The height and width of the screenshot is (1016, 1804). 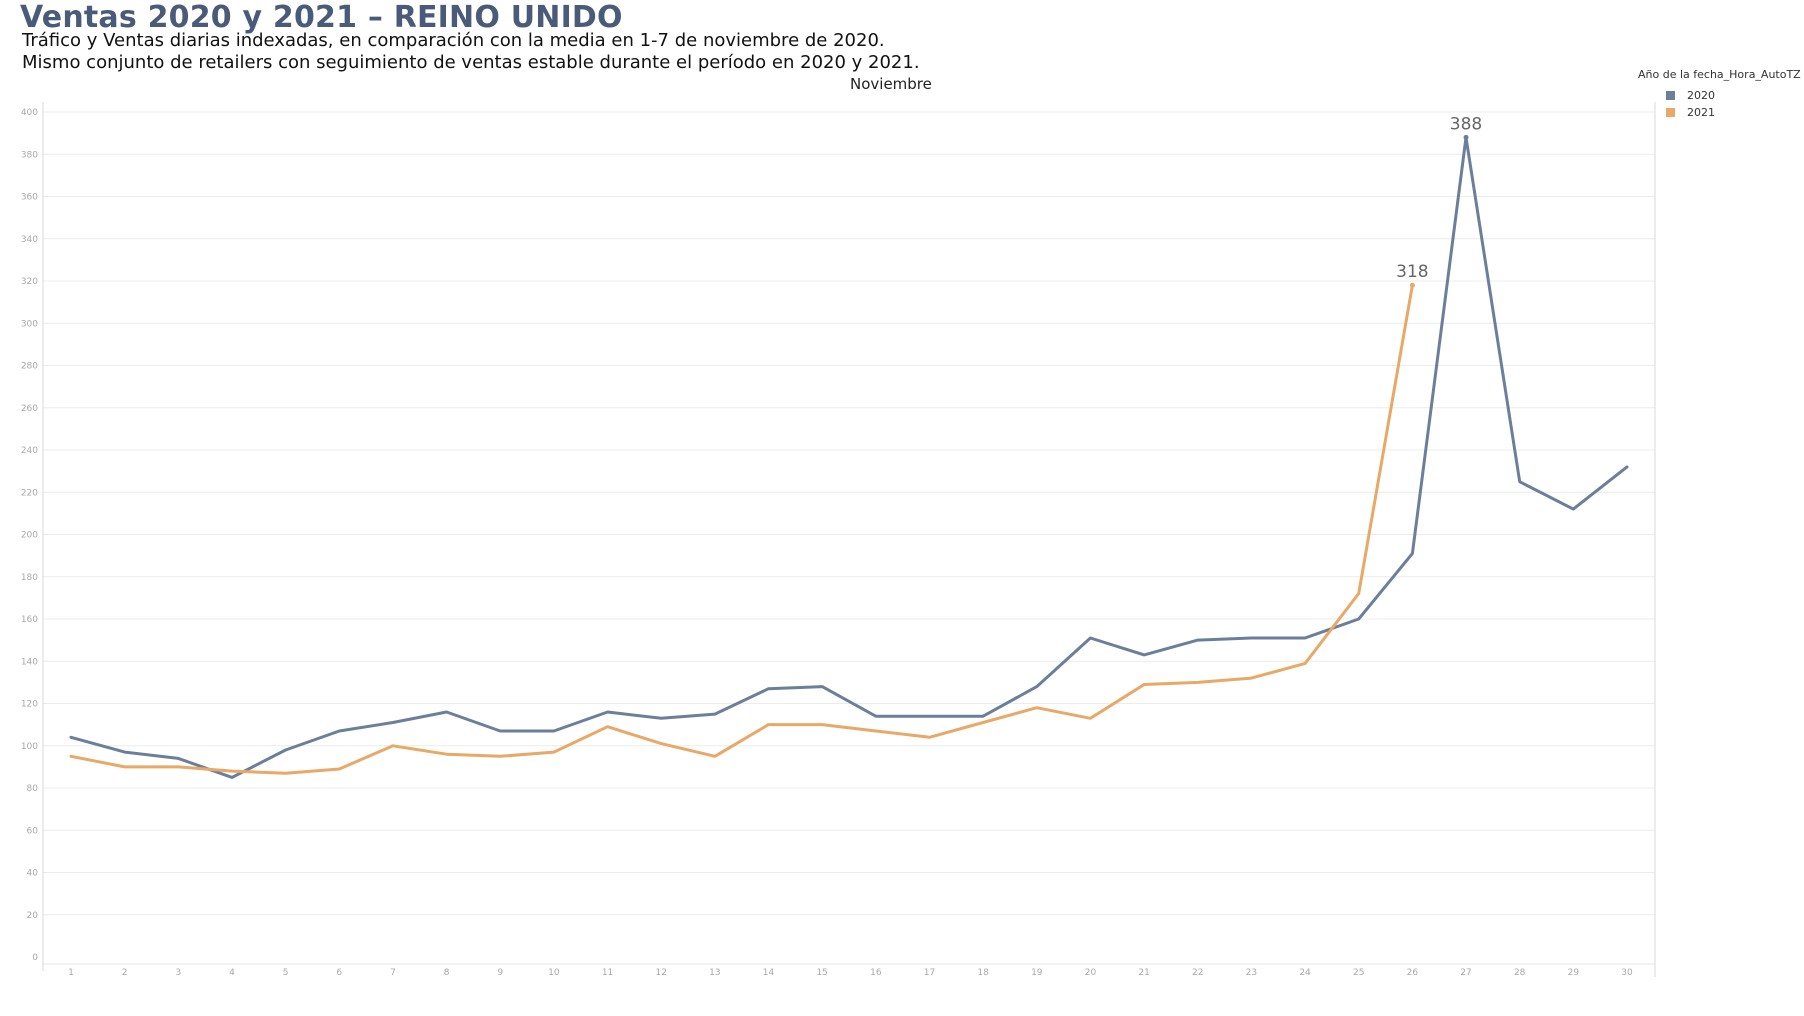 What do you see at coordinates (339, 973) in the screenshot?
I see `x-tick-label: 6` at bounding box center [339, 973].